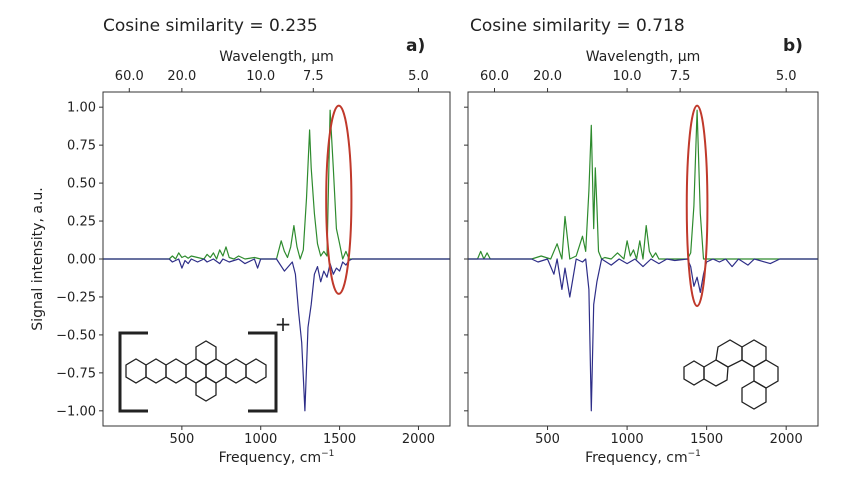  Describe the element at coordinates (76, 373) in the screenshot. I see `y-tick-label: −0.75` at that location.